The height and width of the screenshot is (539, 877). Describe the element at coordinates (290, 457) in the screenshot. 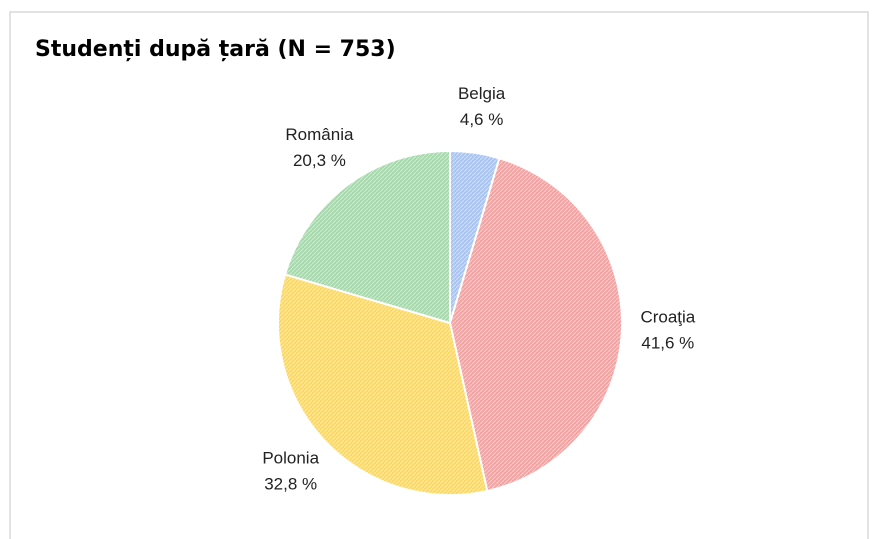

I see `slice-label: Polonia` at that location.